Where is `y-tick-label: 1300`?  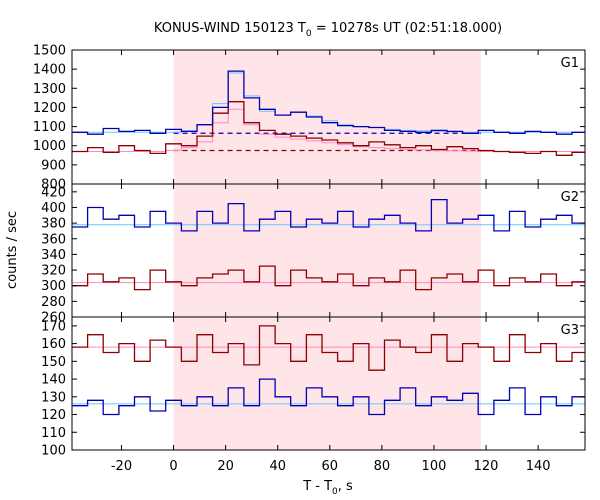 y-tick-label: 1300 is located at coordinates (49, 89).